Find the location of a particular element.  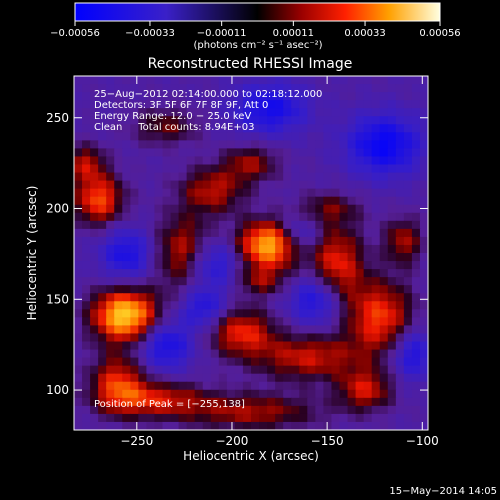

colorbar-units: (photons cm⁻² s⁻¹ asec⁻²) is located at coordinates (257, 45).